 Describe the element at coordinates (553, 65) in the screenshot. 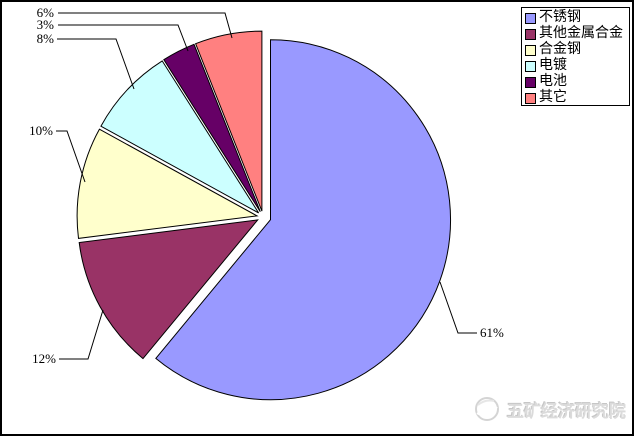

I see `legend-label: 电镀` at that location.